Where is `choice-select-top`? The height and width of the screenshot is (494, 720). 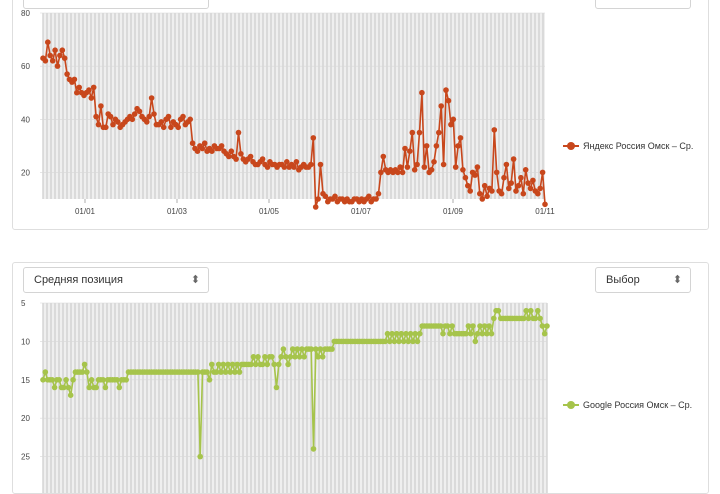
choice-select-top is located at coordinates (643, 4).